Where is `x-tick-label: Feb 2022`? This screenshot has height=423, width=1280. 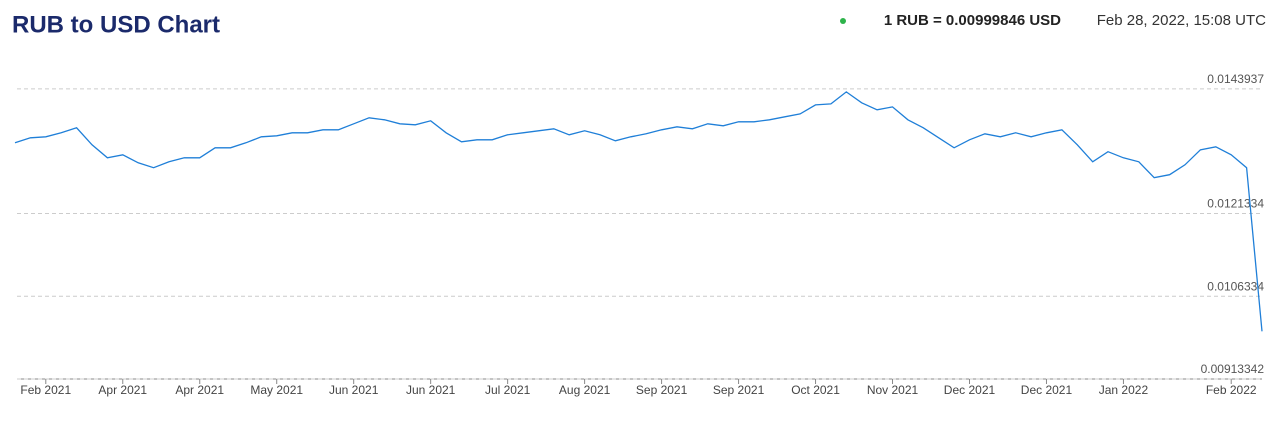
x-tick-label: Feb 2022 is located at coordinates (1231, 390).